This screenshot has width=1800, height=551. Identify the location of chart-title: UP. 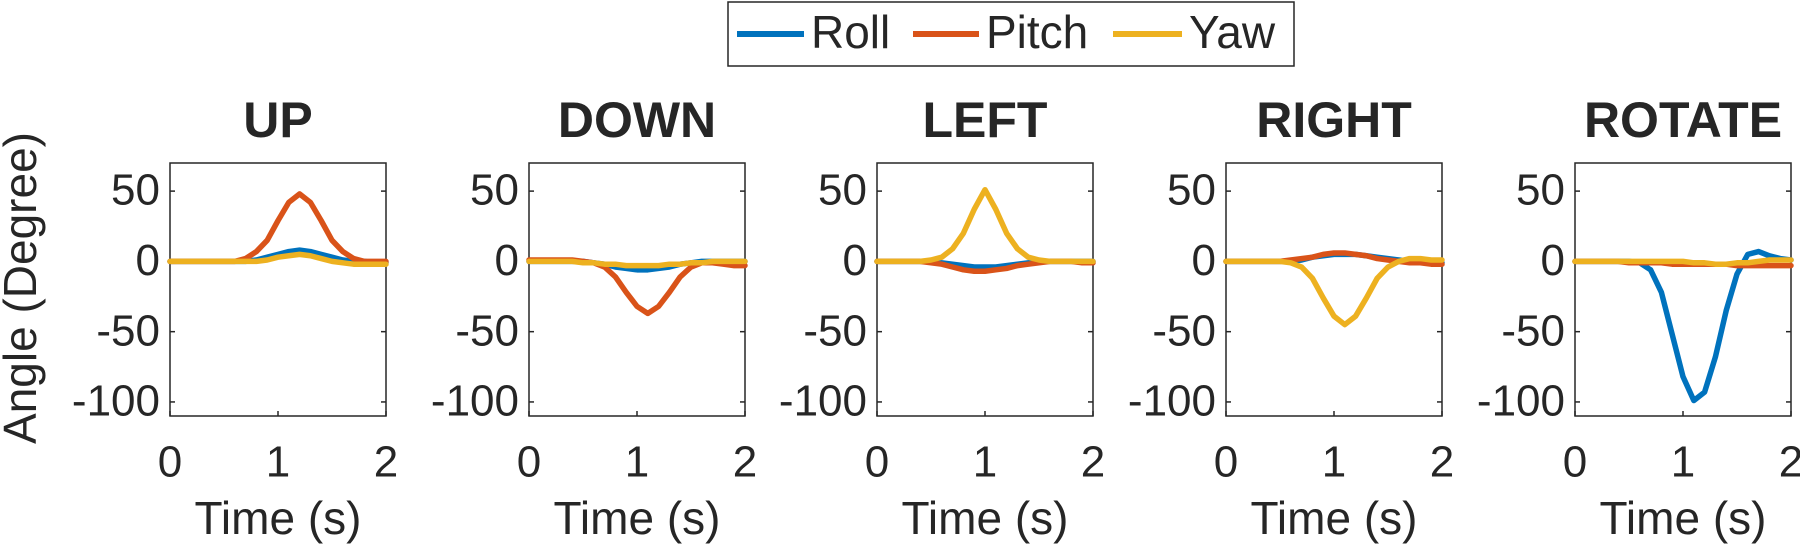
(277, 120).